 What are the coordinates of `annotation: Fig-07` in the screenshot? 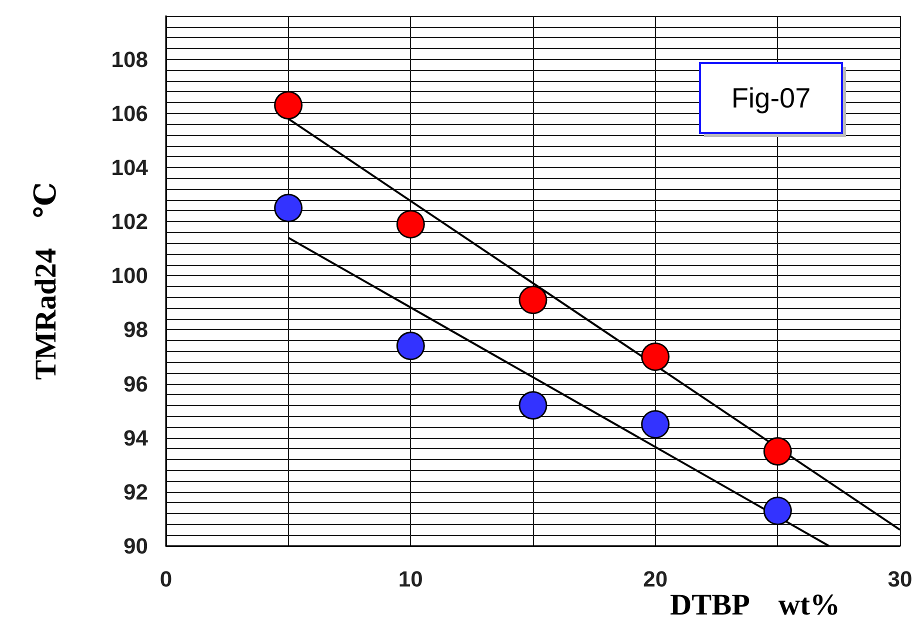 It's located at (771, 98).